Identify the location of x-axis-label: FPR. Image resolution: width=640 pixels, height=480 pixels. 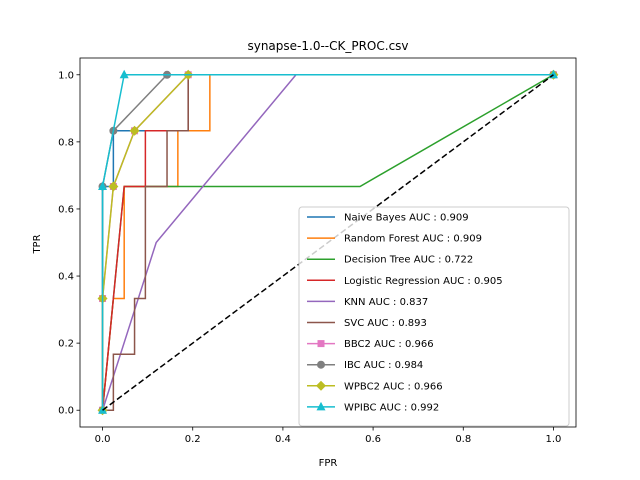
(328, 463).